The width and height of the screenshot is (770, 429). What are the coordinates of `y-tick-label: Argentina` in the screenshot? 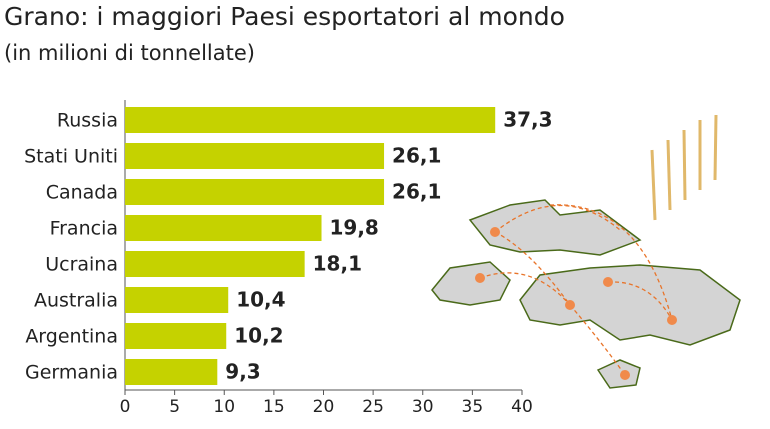 It's located at (71, 337).